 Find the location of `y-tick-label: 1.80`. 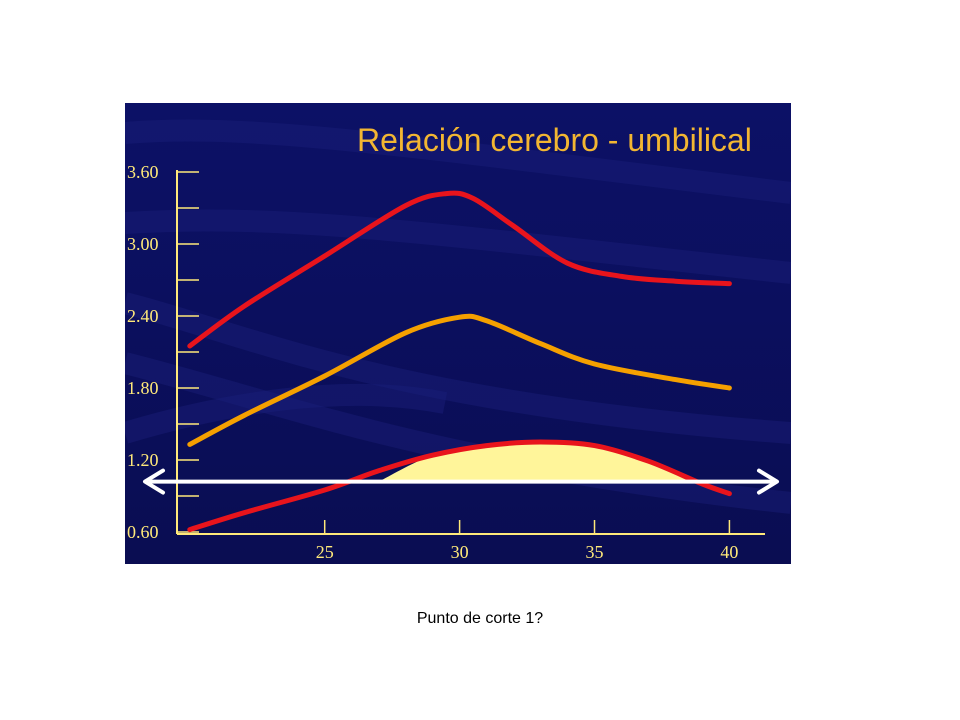

y-tick-label: 1.80 is located at coordinates (143, 388).